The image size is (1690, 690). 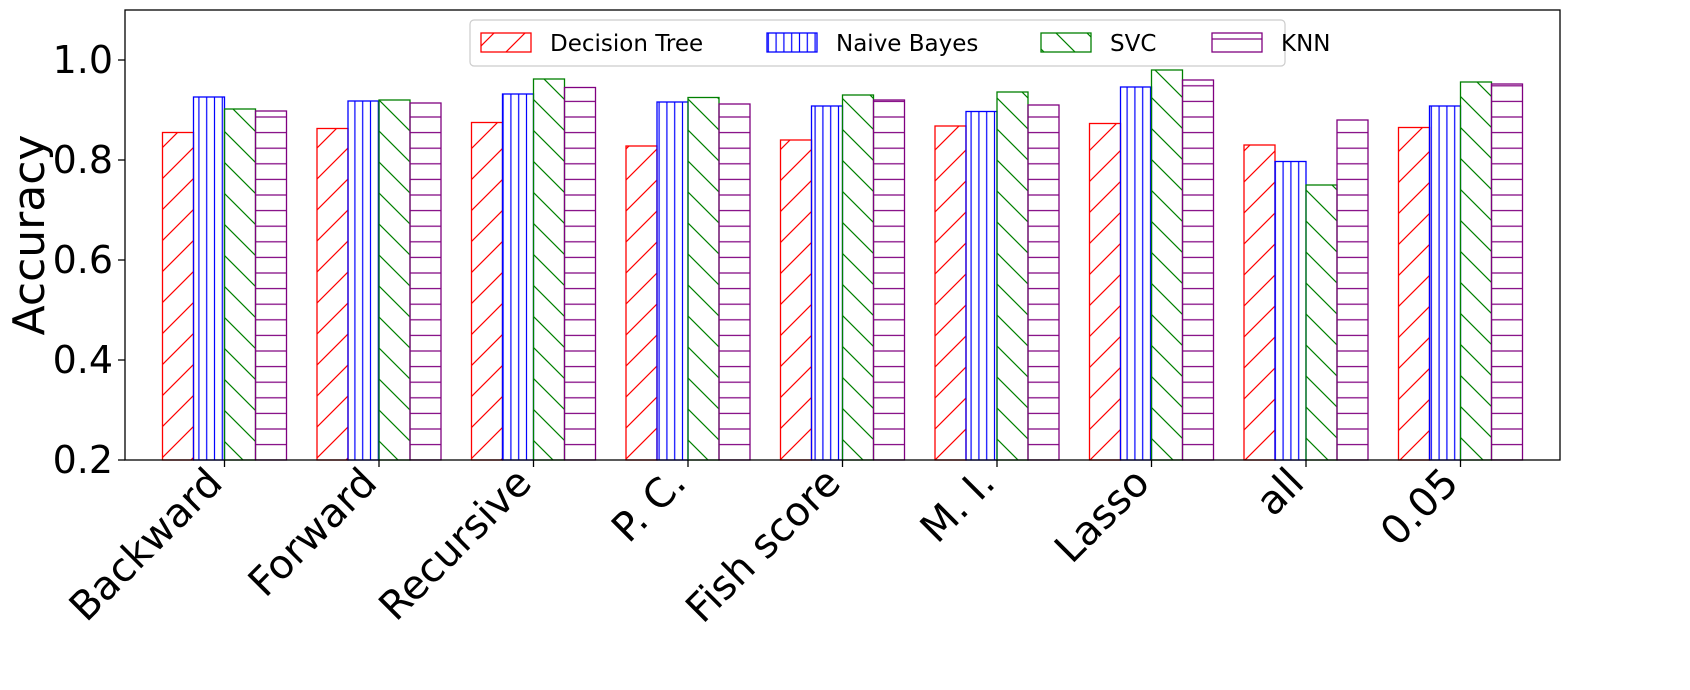 What do you see at coordinates (83, 360) in the screenshot?
I see `y-tick-label: 0.4` at bounding box center [83, 360].